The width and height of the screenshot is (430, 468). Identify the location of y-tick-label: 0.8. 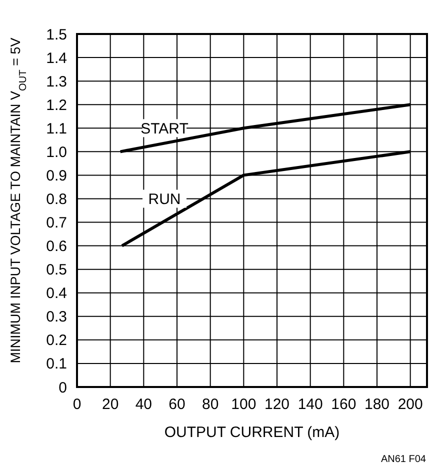
(56, 199).